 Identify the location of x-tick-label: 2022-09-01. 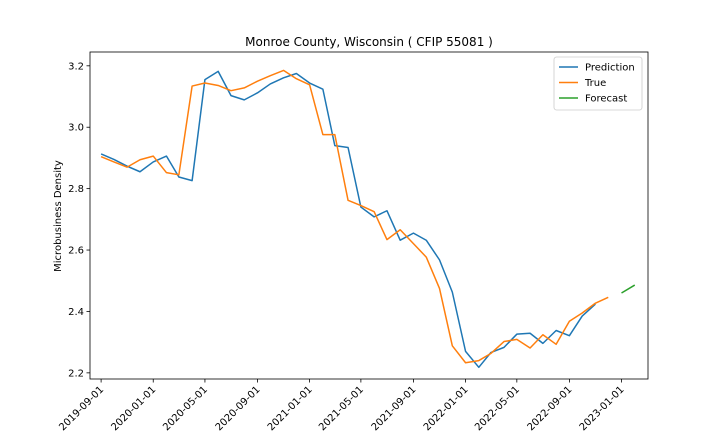
(550, 408).